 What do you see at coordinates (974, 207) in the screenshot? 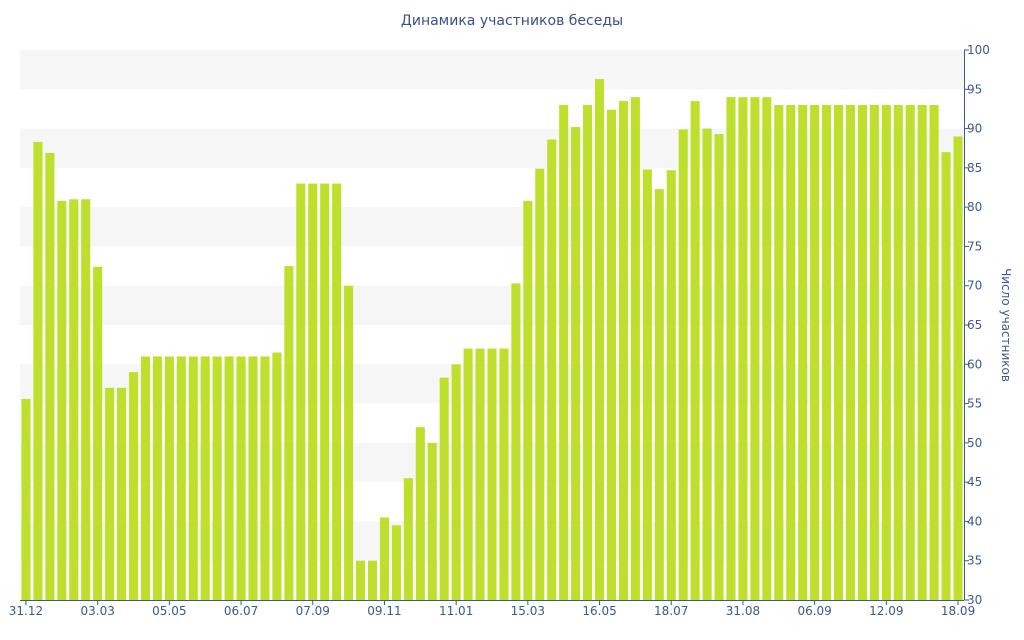
I see `y-tick-label: 80` at bounding box center [974, 207].